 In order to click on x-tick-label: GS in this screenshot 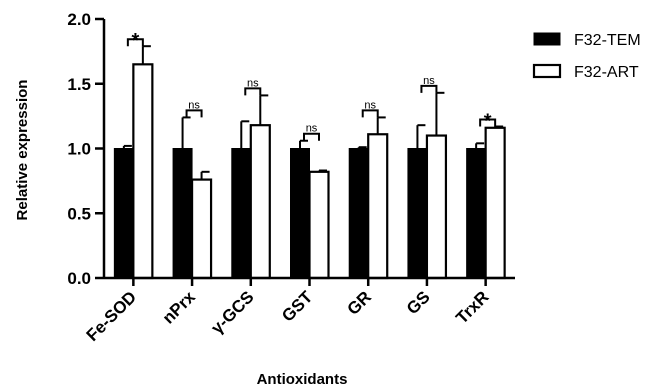, I will do `click(418, 302)`.